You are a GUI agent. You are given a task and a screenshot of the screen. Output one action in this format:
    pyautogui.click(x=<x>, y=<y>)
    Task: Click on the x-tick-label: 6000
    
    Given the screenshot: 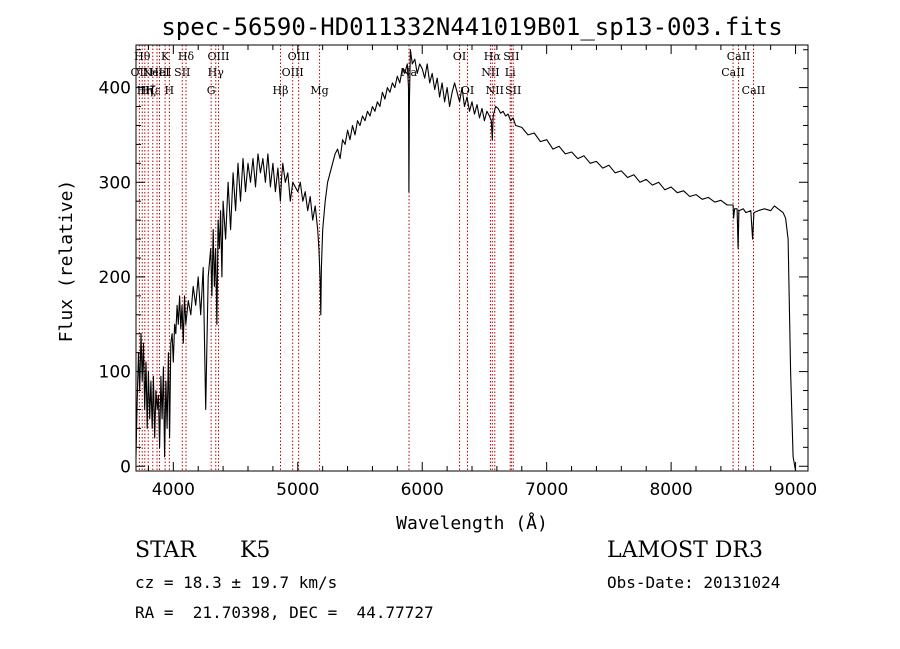 What is the action you would take?
    pyautogui.click(x=422, y=490)
    